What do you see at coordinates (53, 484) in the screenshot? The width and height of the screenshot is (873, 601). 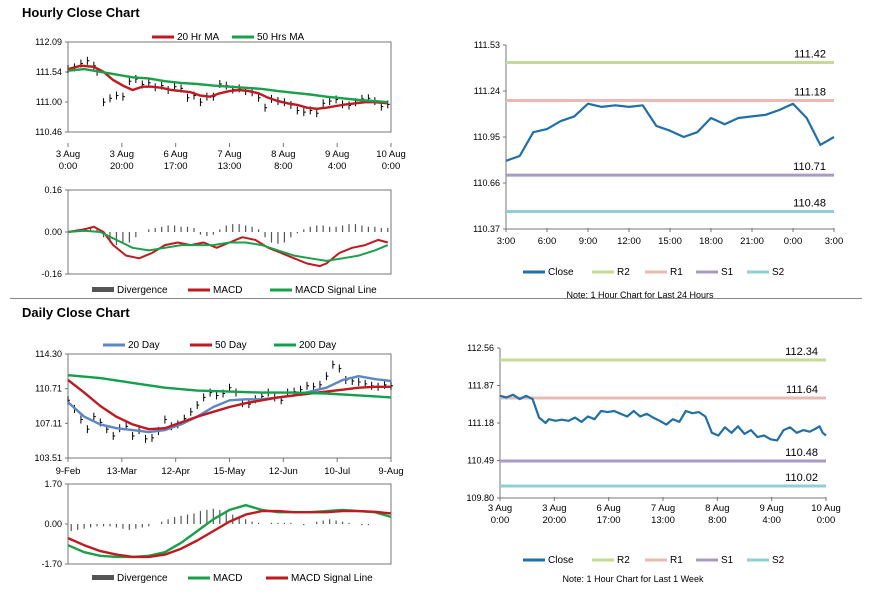 I see `y-tick-label: 1.70` at bounding box center [53, 484].